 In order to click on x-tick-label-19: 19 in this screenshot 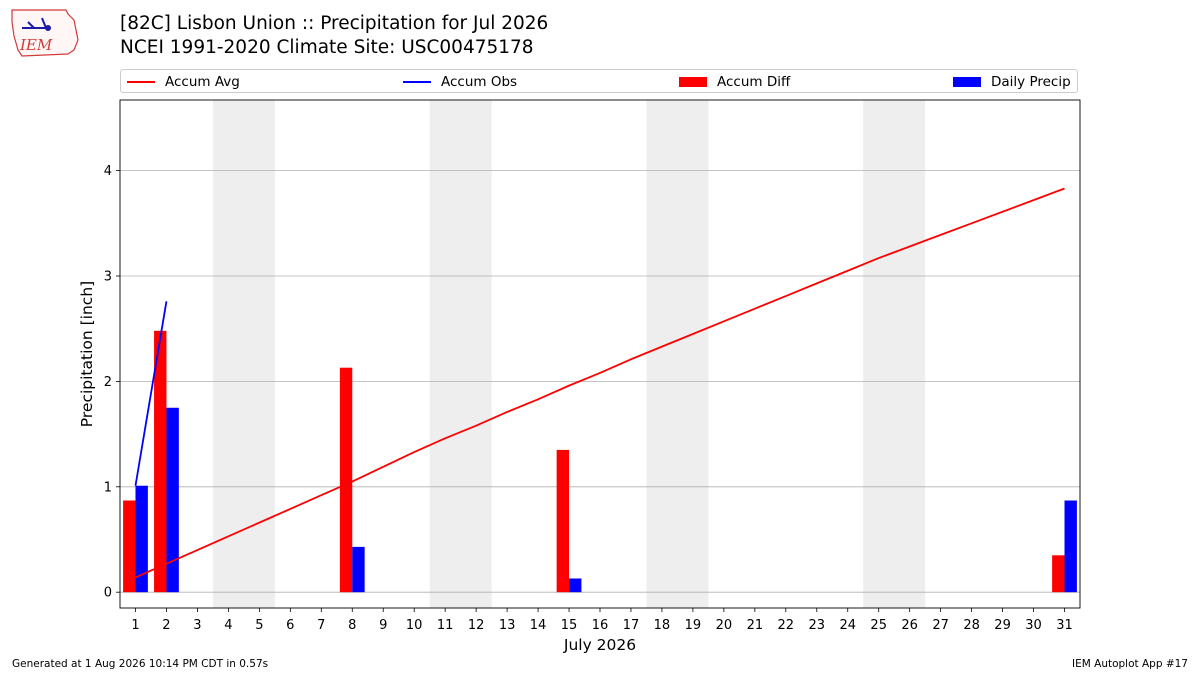, I will do `click(693, 625)`.